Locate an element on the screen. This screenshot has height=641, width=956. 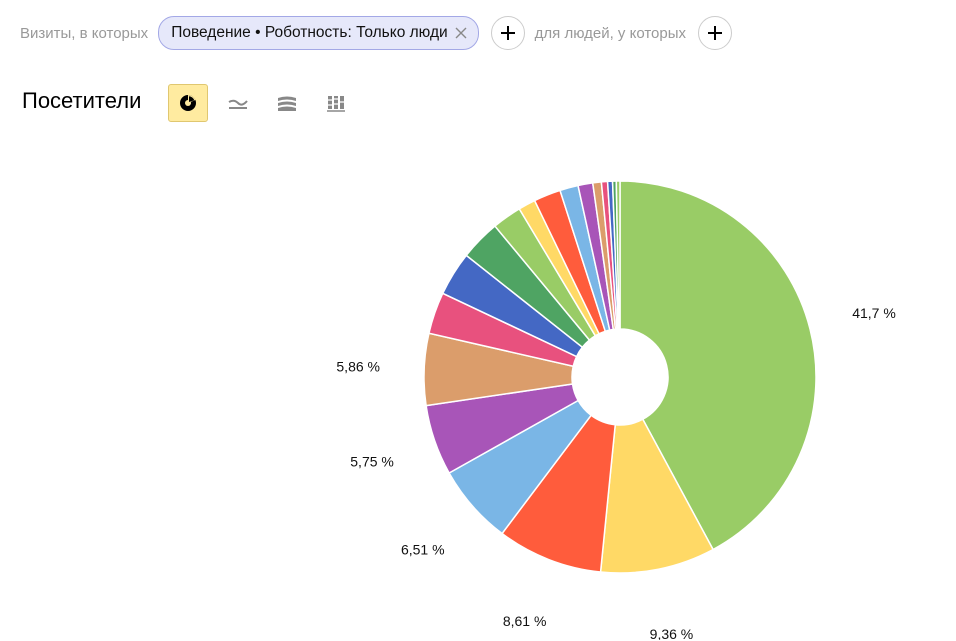
add-people-filter-button is located at coordinates (715, 33).